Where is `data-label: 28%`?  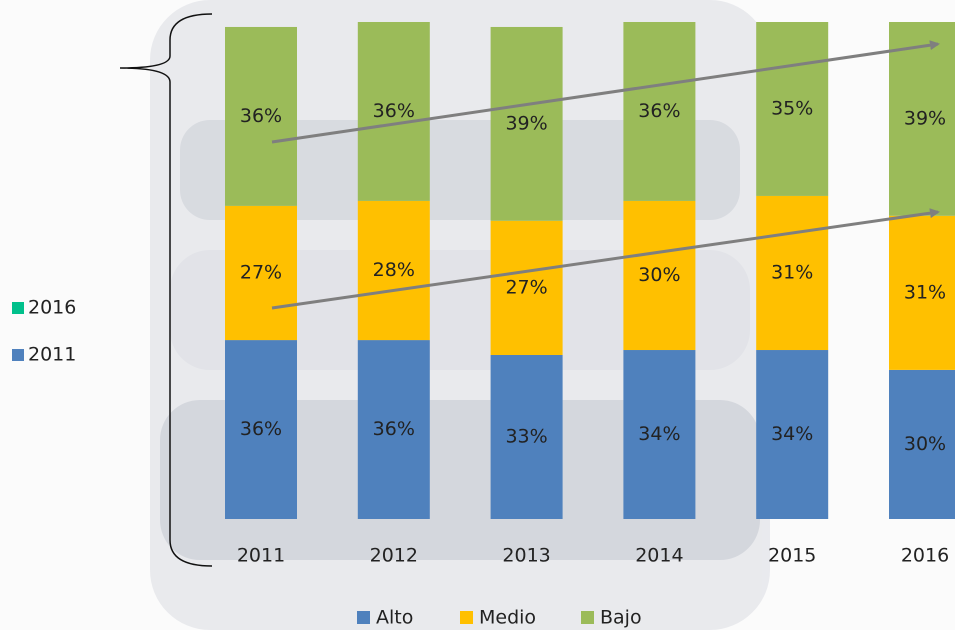 data-label: 28% is located at coordinates (394, 270).